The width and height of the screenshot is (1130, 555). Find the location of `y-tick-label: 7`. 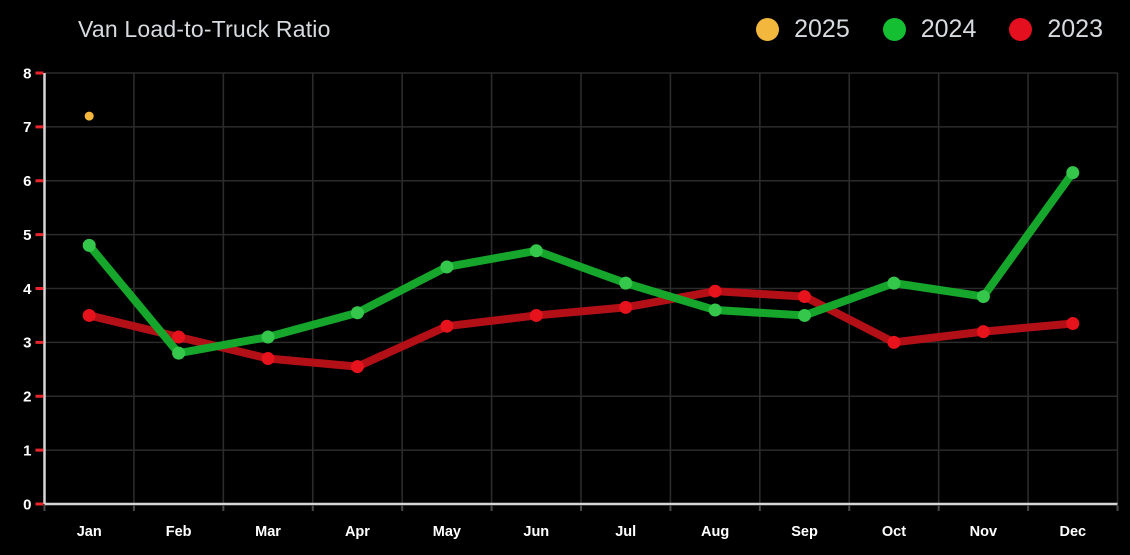

y-tick-label: 7 is located at coordinates (27, 127).